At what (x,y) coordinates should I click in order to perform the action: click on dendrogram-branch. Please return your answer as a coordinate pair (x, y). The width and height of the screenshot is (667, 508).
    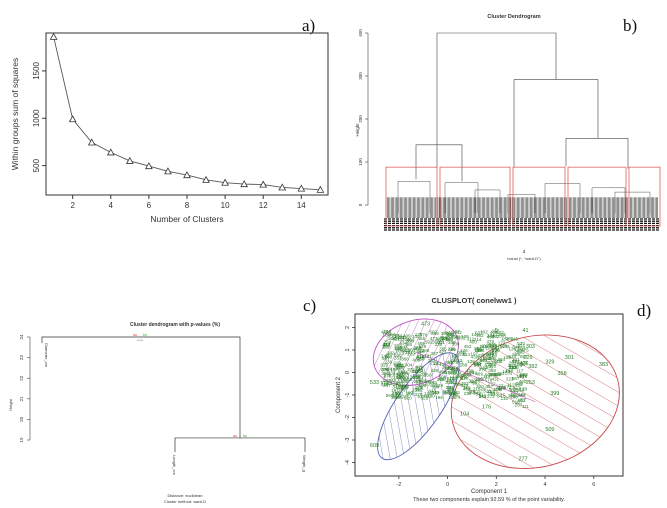
    Looking at the image, I should click on (426, 162).